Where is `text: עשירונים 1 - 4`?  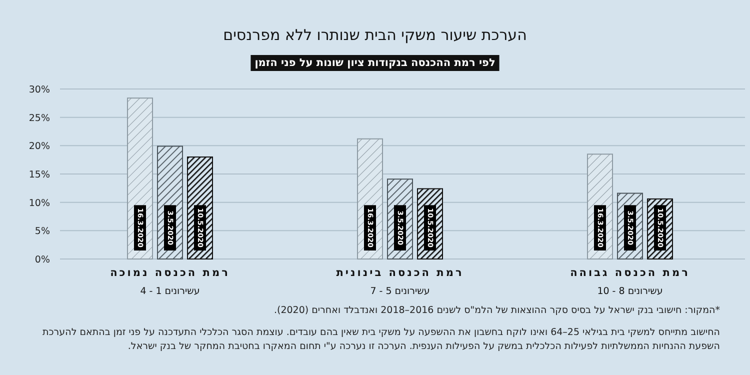 text: עשירונים 1 - 4 is located at coordinates (170, 291).